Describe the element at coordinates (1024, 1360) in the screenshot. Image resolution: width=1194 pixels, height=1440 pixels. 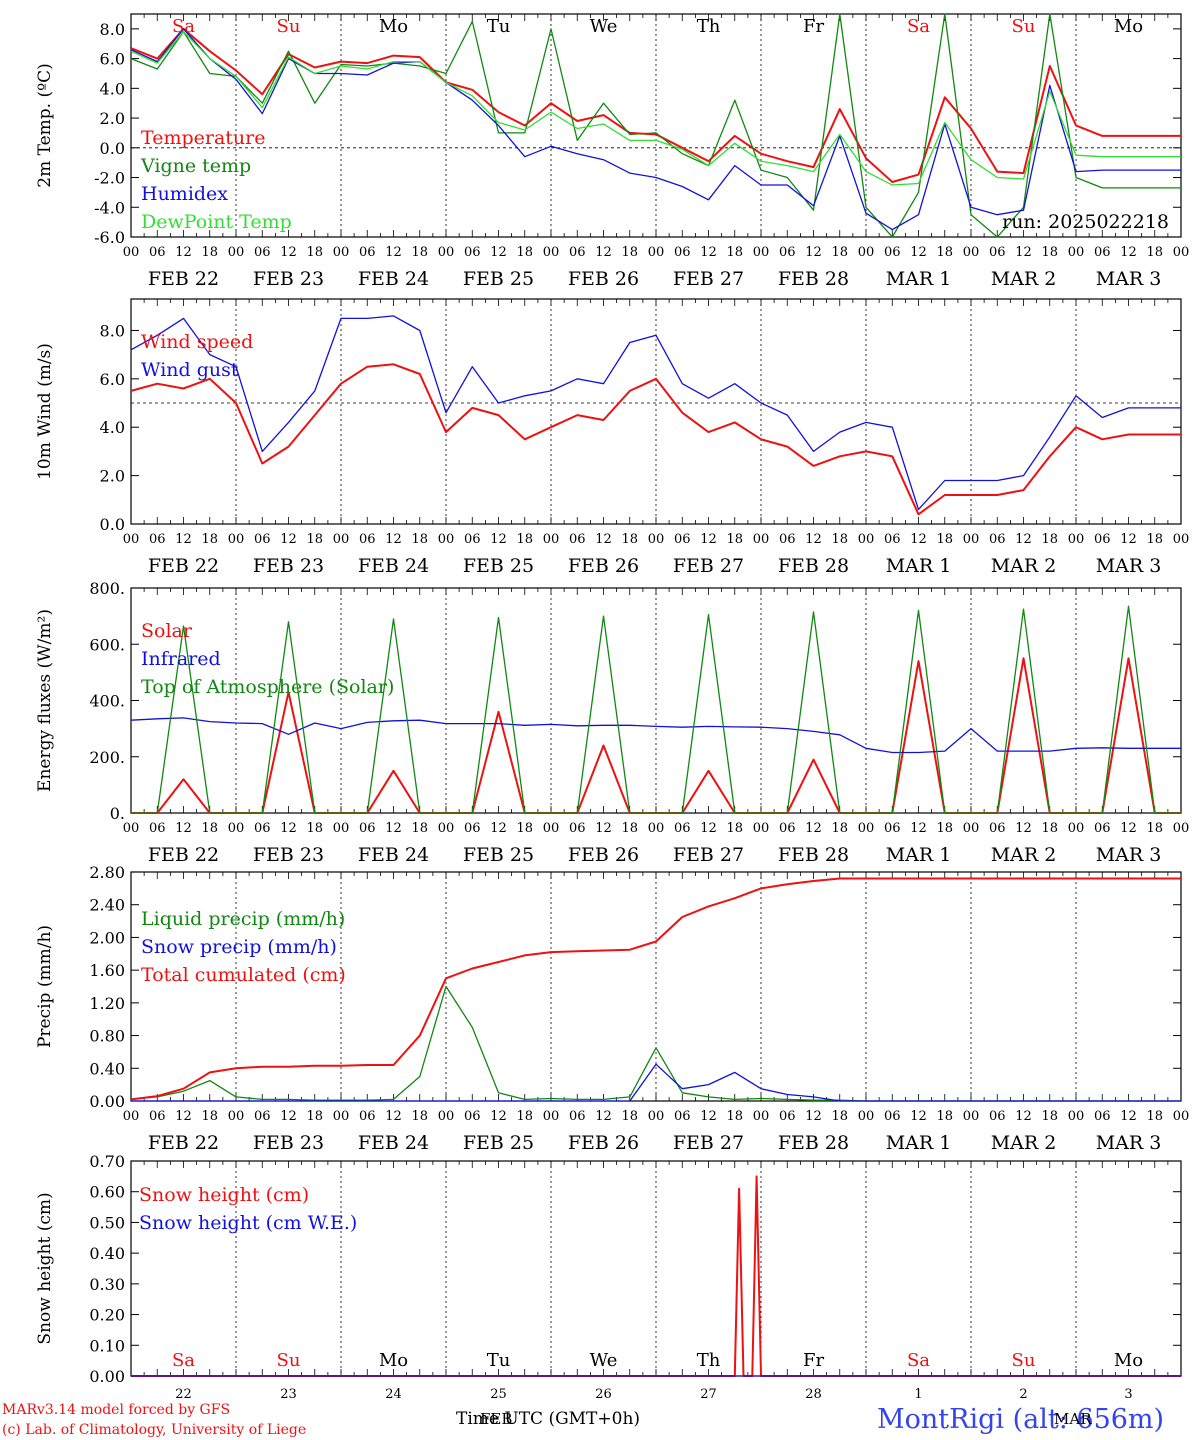
I see `weekday-label: Su` at that location.